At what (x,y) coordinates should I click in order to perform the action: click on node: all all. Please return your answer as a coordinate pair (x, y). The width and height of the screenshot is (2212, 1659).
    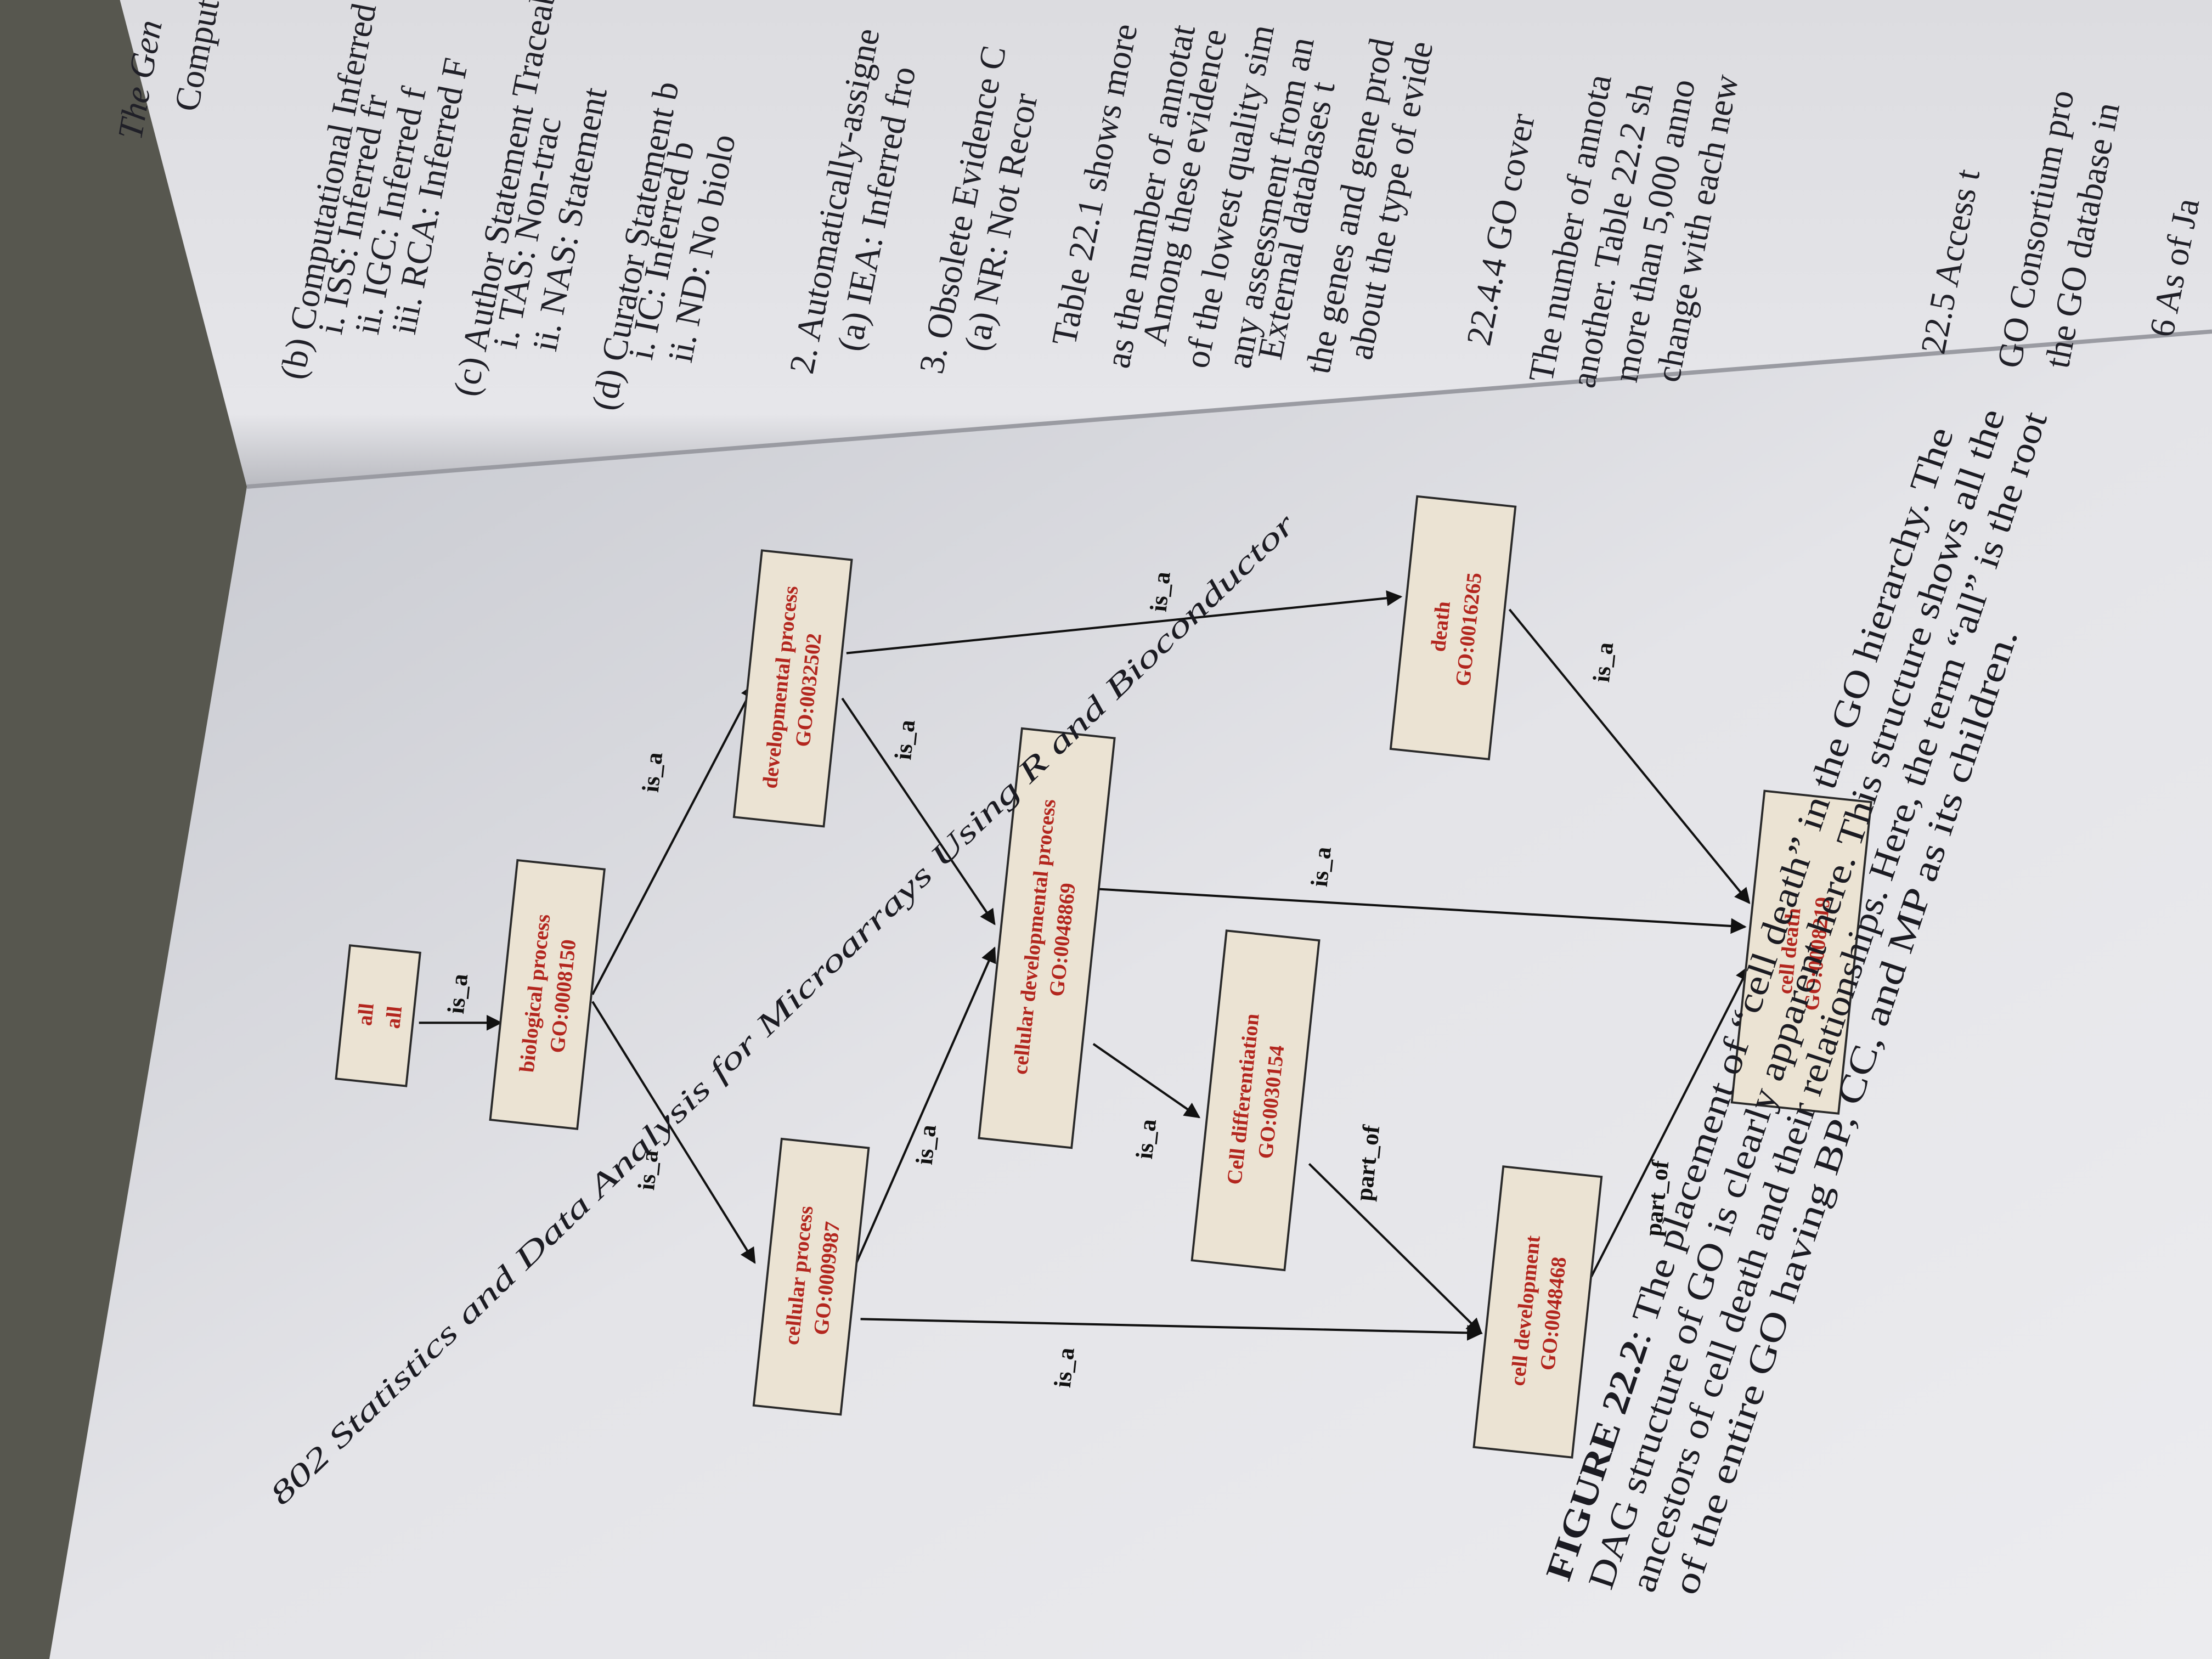
    Looking at the image, I should click on (378, 1015).